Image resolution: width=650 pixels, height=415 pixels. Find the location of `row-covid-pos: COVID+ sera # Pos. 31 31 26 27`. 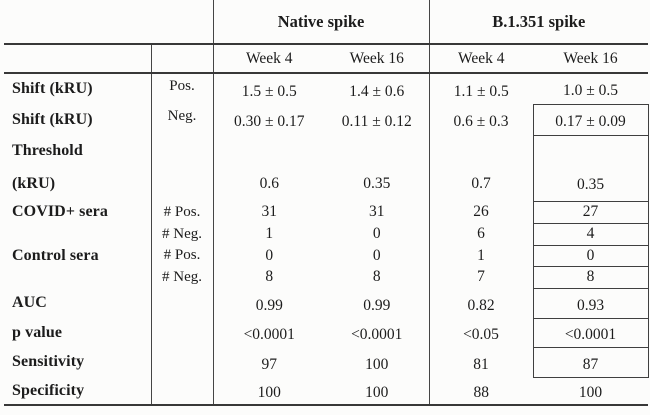

row-covid-pos: COVID+ sera # Pos. 31 31 26 27 is located at coordinates (326, 212).